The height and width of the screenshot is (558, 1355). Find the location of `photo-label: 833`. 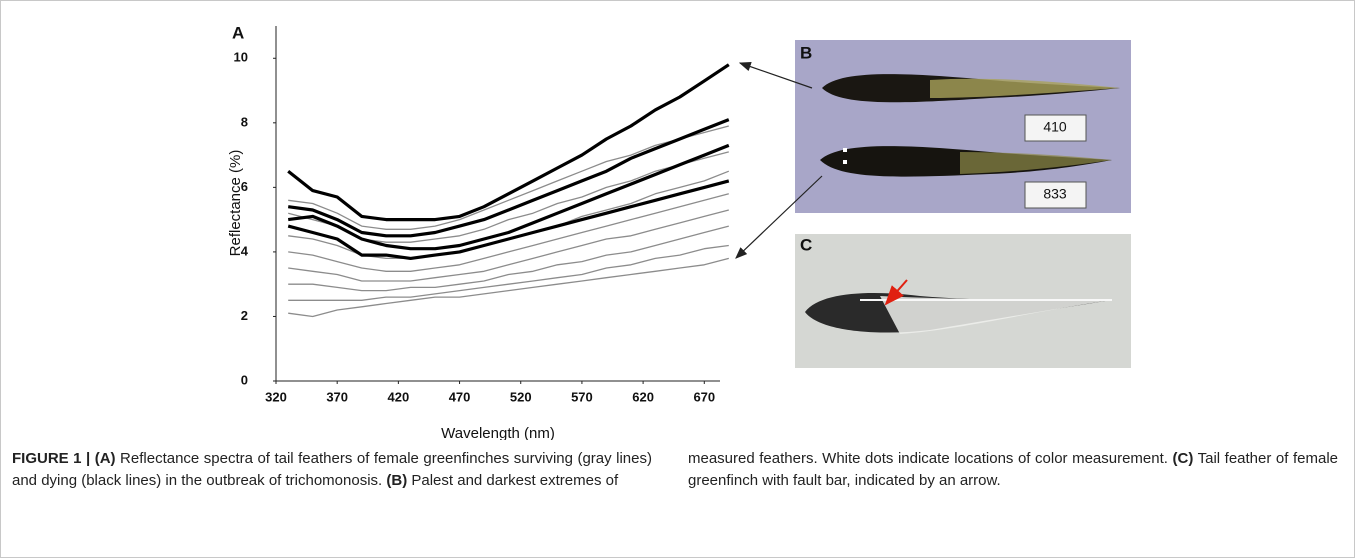

photo-label: 833 is located at coordinates (1055, 194).